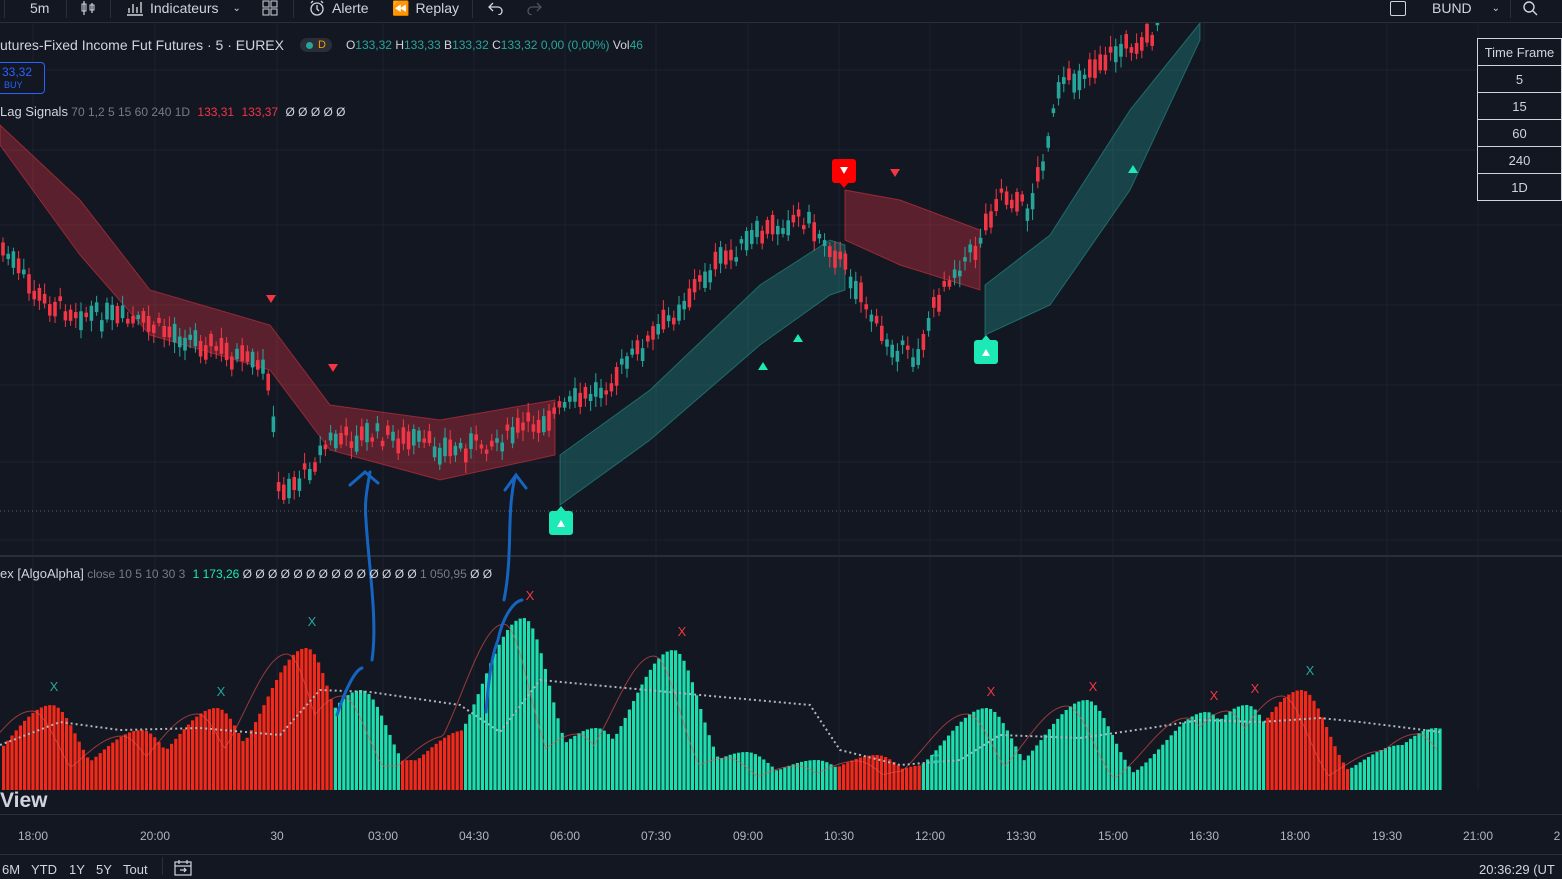 Image resolution: width=1562 pixels, height=879 pixels. I want to click on high-value: 133,33, so click(422, 45).